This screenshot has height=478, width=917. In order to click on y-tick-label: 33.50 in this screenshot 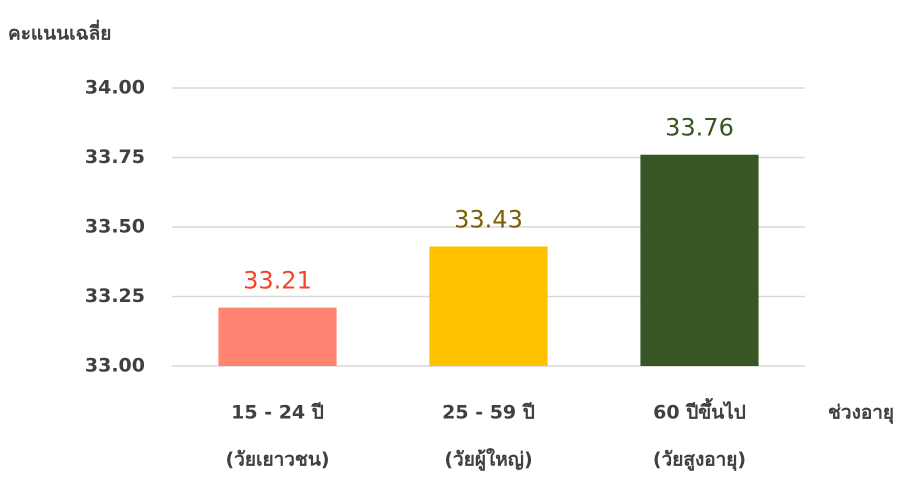, I will do `click(115, 227)`.